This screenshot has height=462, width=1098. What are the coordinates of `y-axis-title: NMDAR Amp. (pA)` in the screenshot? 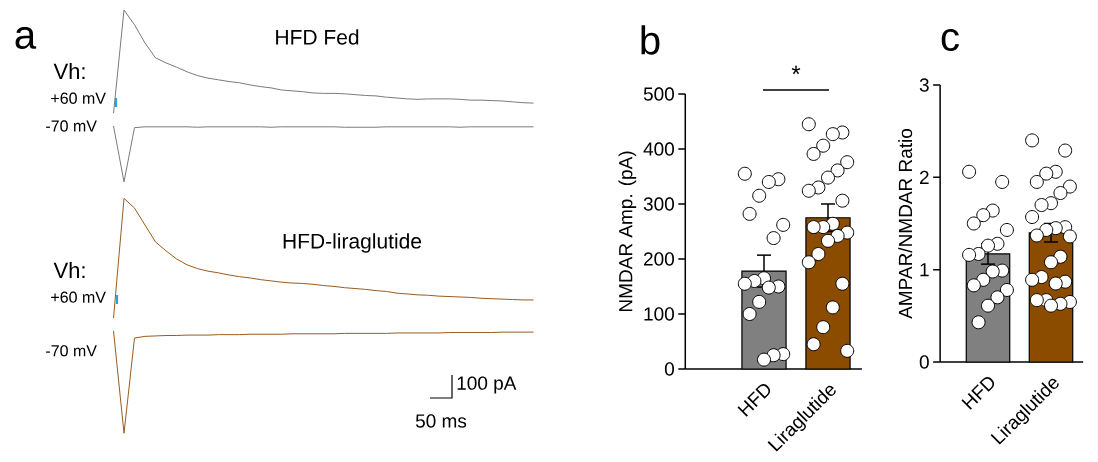 It's located at (627, 231).